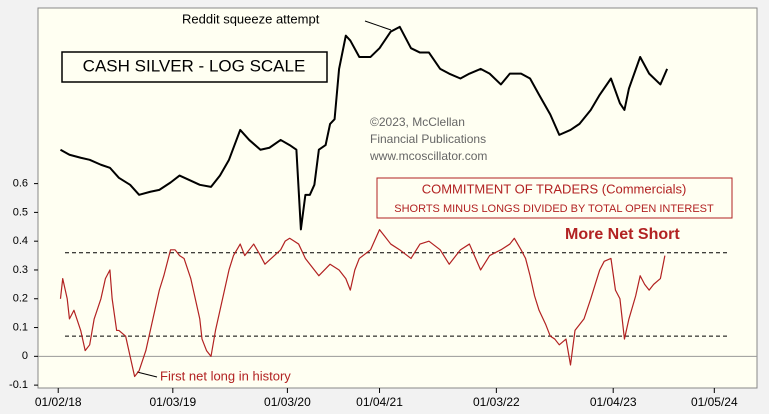 The image size is (769, 414). What do you see at coordinates (622, 234) in the screenshot?
I see `annotation: More Net Short` at bounding box center [622, 234].